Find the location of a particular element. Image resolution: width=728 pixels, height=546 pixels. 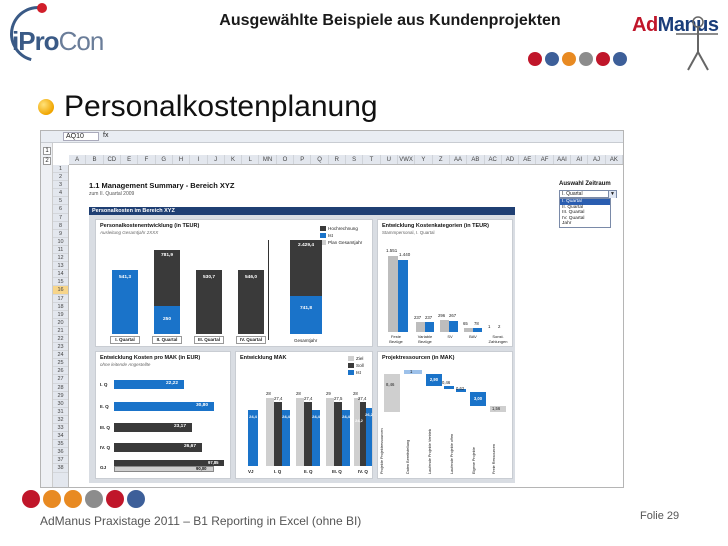

name-box: AQ10 is located at coordinates (81, 136).